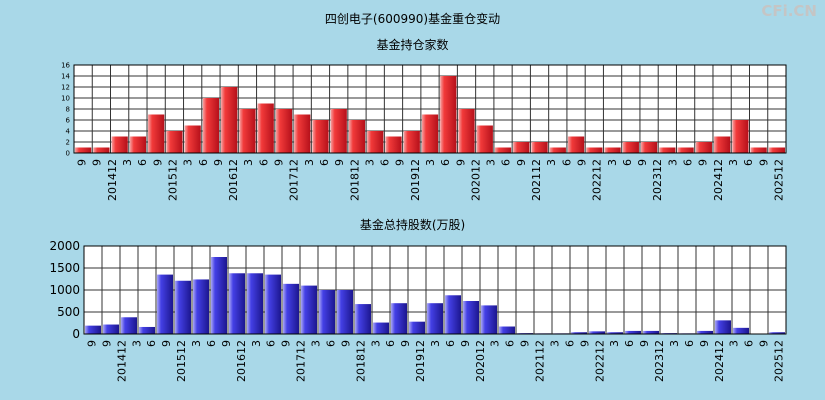 This screenshot has height=400, width=825. What do you see at coordinates (121, 361) in the screenshot?
I see `bottom-x-tick-label: 201412` at bounding box center [121, 361].